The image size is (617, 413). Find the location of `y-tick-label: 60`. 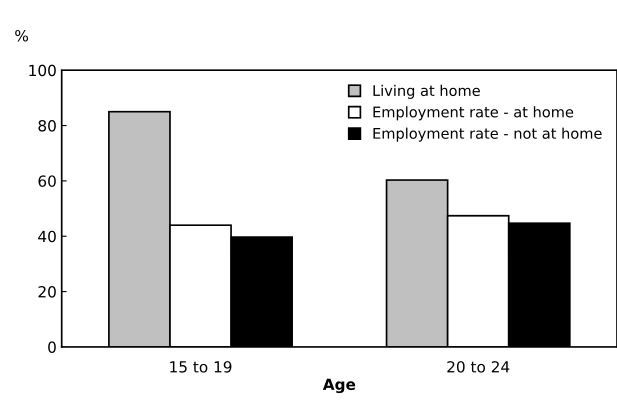

y-tick-label: 60 is located at coordinates (47, 181).